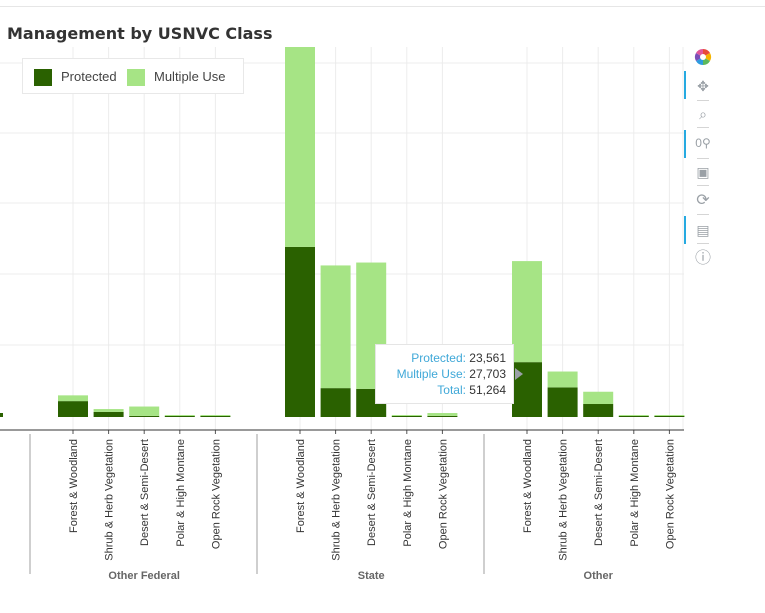 The width and height of the screenshot is (765, 613). I want to click on hover-icon: ▤, so click(703, 230).